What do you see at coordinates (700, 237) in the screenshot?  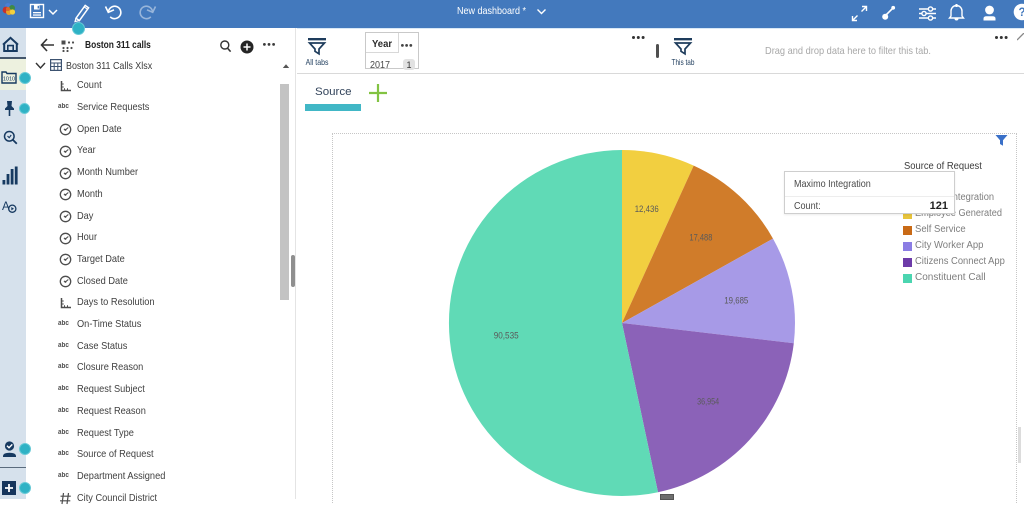 I see `svg-text: 17,488` at bounding box center [700, 237].